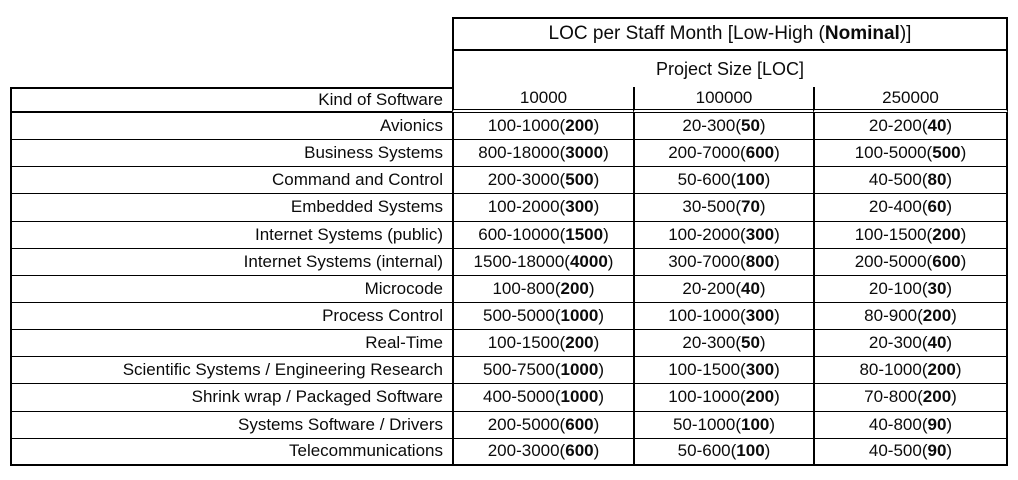 The image size is (1018, 480). What do you see at coordinates (707, 261) in the screenshot?
I see `range-text: 300-7000(` at bounding box center [707, 261].